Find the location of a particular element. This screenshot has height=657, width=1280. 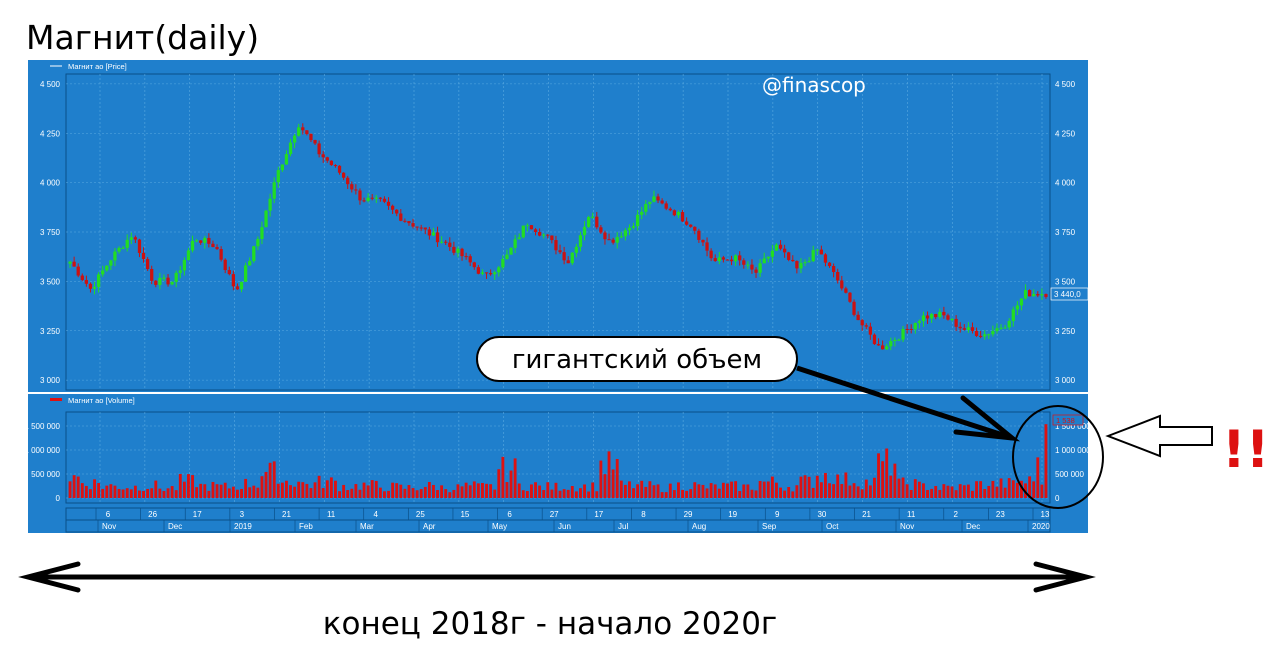

price-tick-label: 3 000 is located at coordinates (50, 380).